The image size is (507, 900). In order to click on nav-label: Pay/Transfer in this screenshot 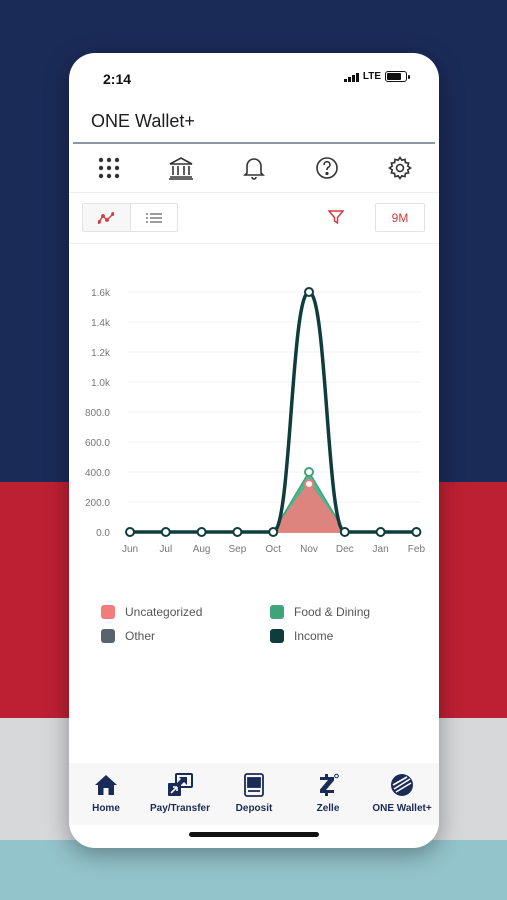, I will do `click(180, 808)`.